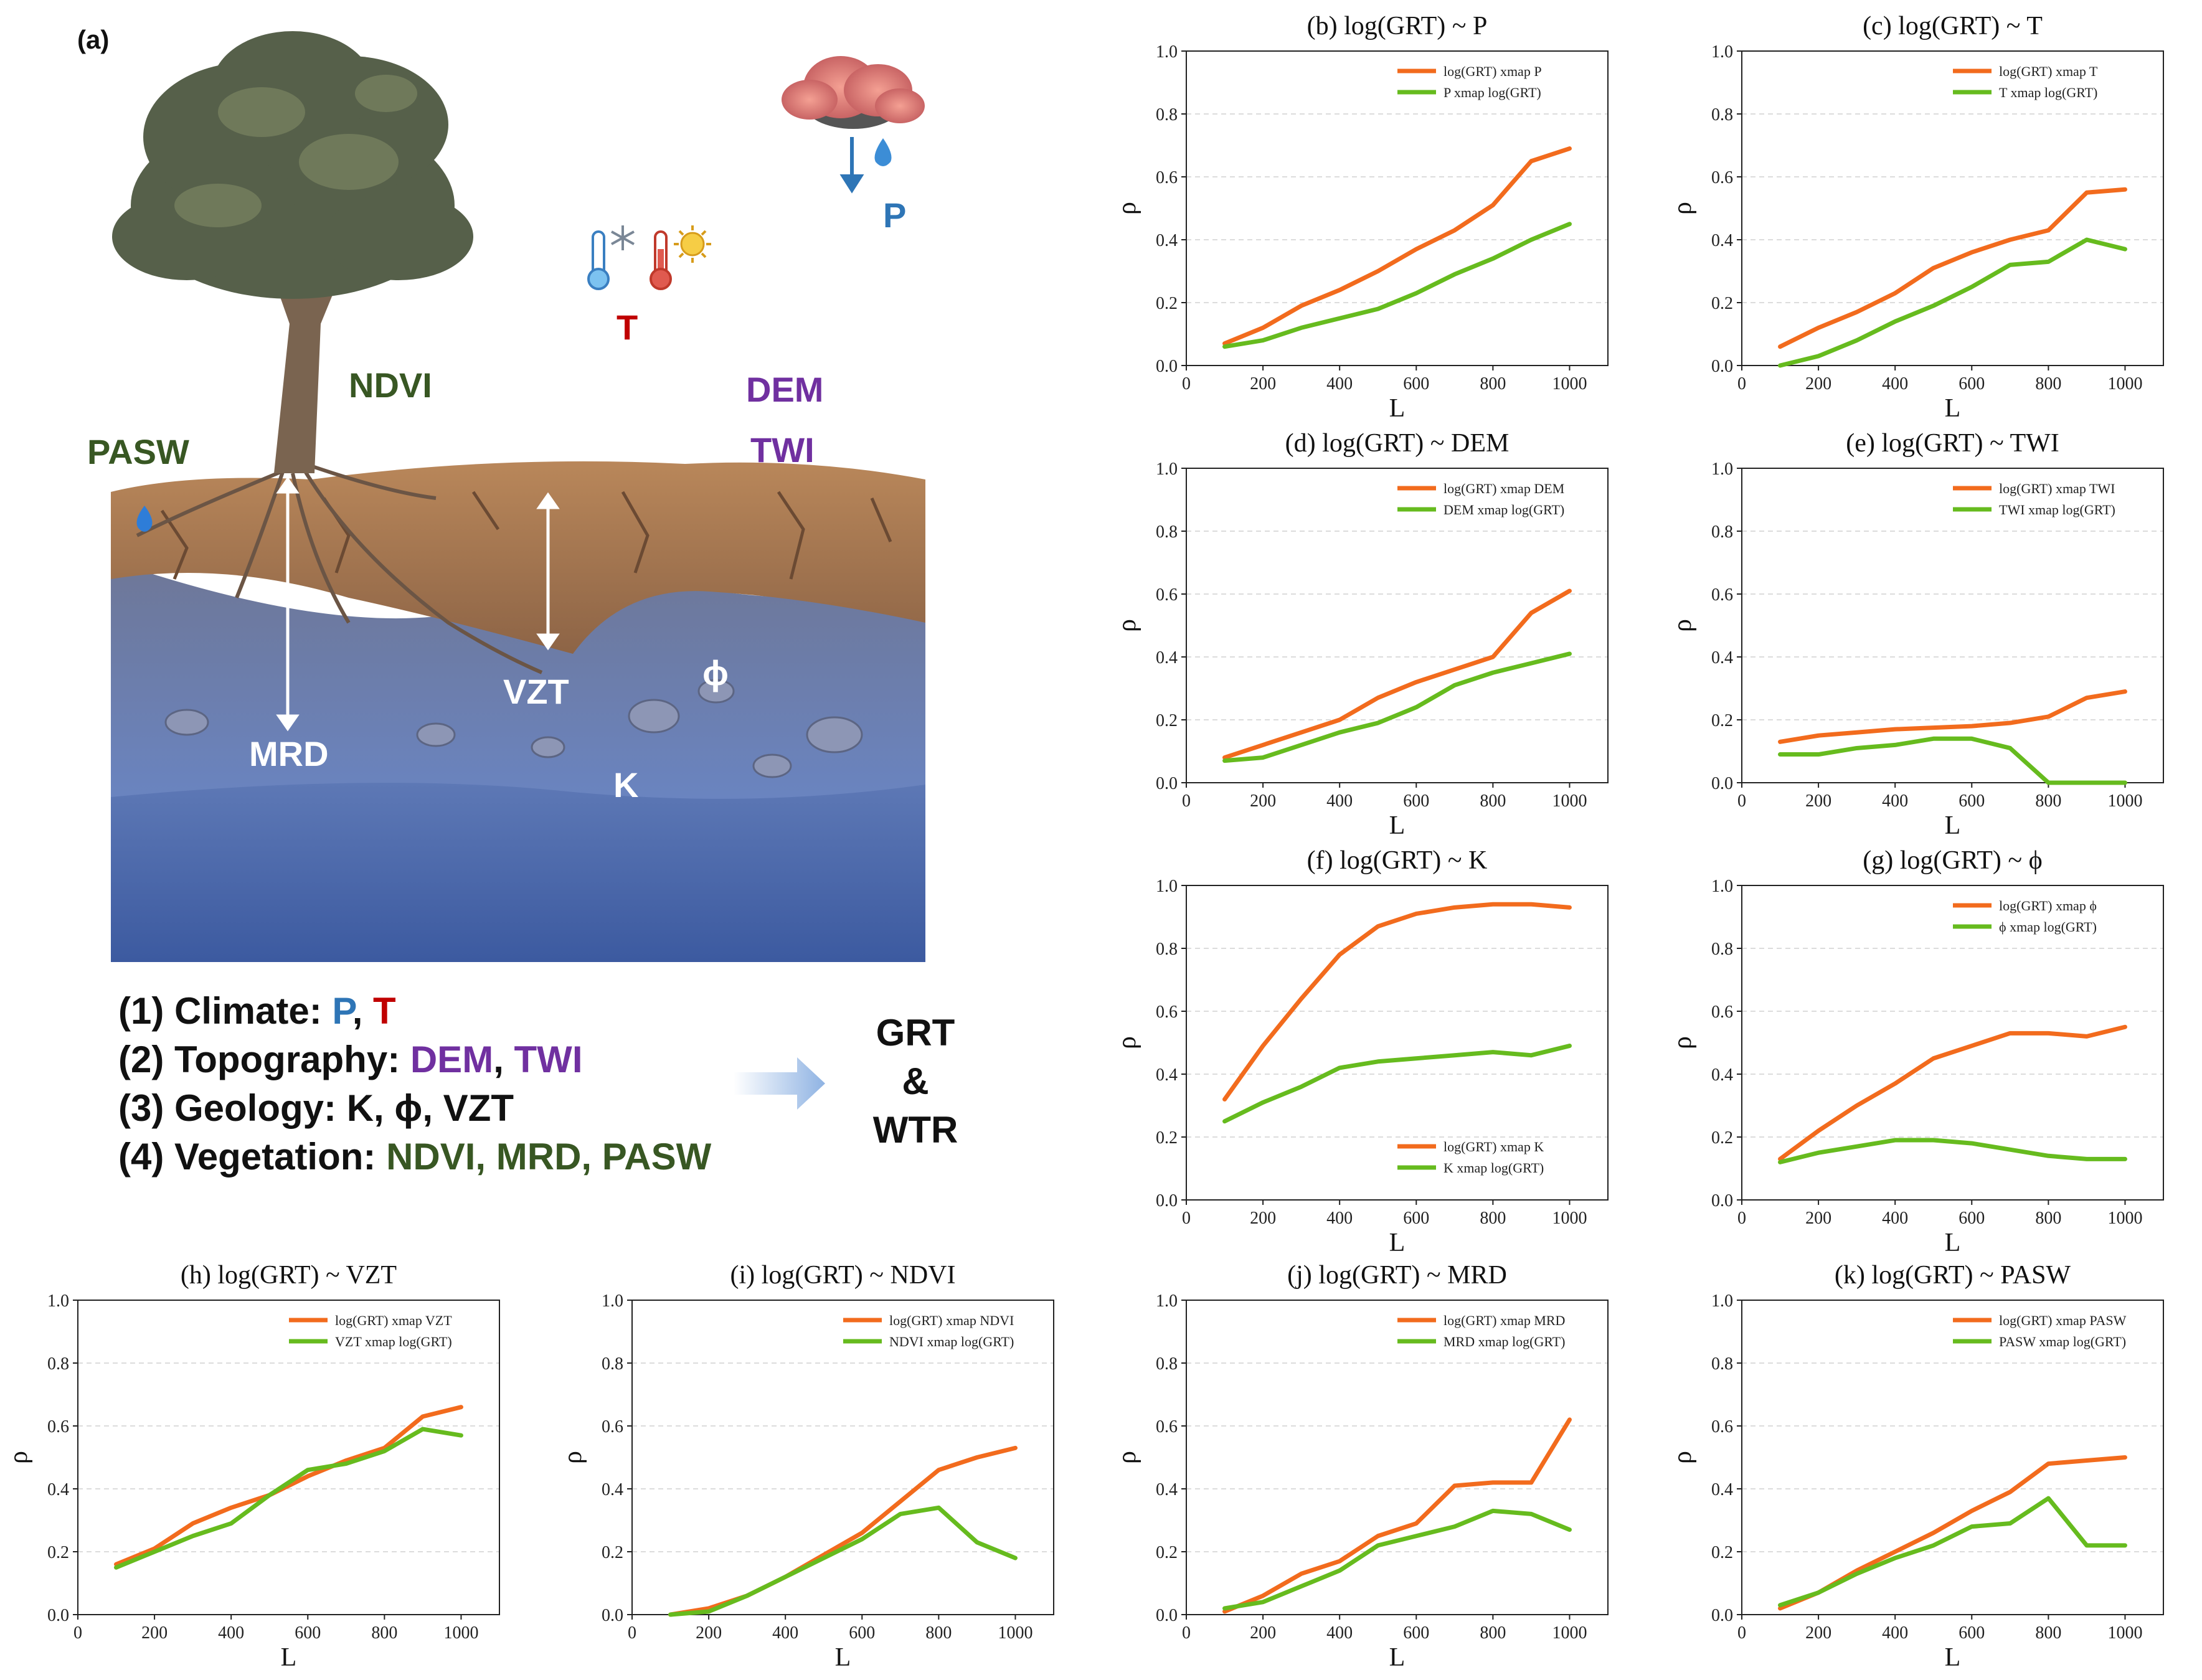 Image resolution: width=2202 pixels, height=1680 pixels. I want to click on chart-title: (d) log(GRT) ~ DEM, so click(1397, 443).